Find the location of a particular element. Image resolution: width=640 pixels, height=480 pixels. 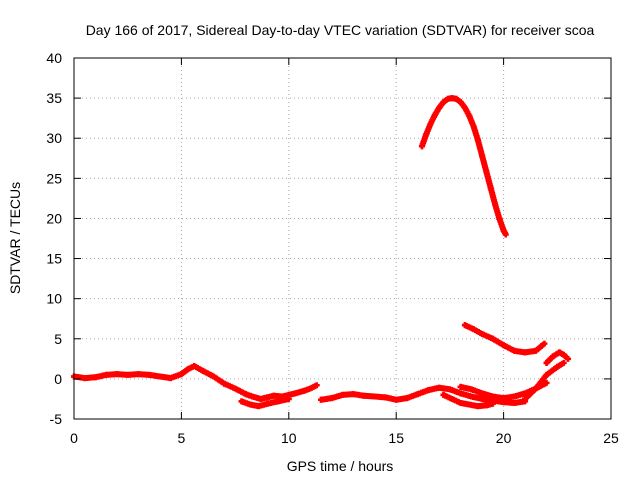

y-tick-label: 40 is located at coordinates (54, 58).